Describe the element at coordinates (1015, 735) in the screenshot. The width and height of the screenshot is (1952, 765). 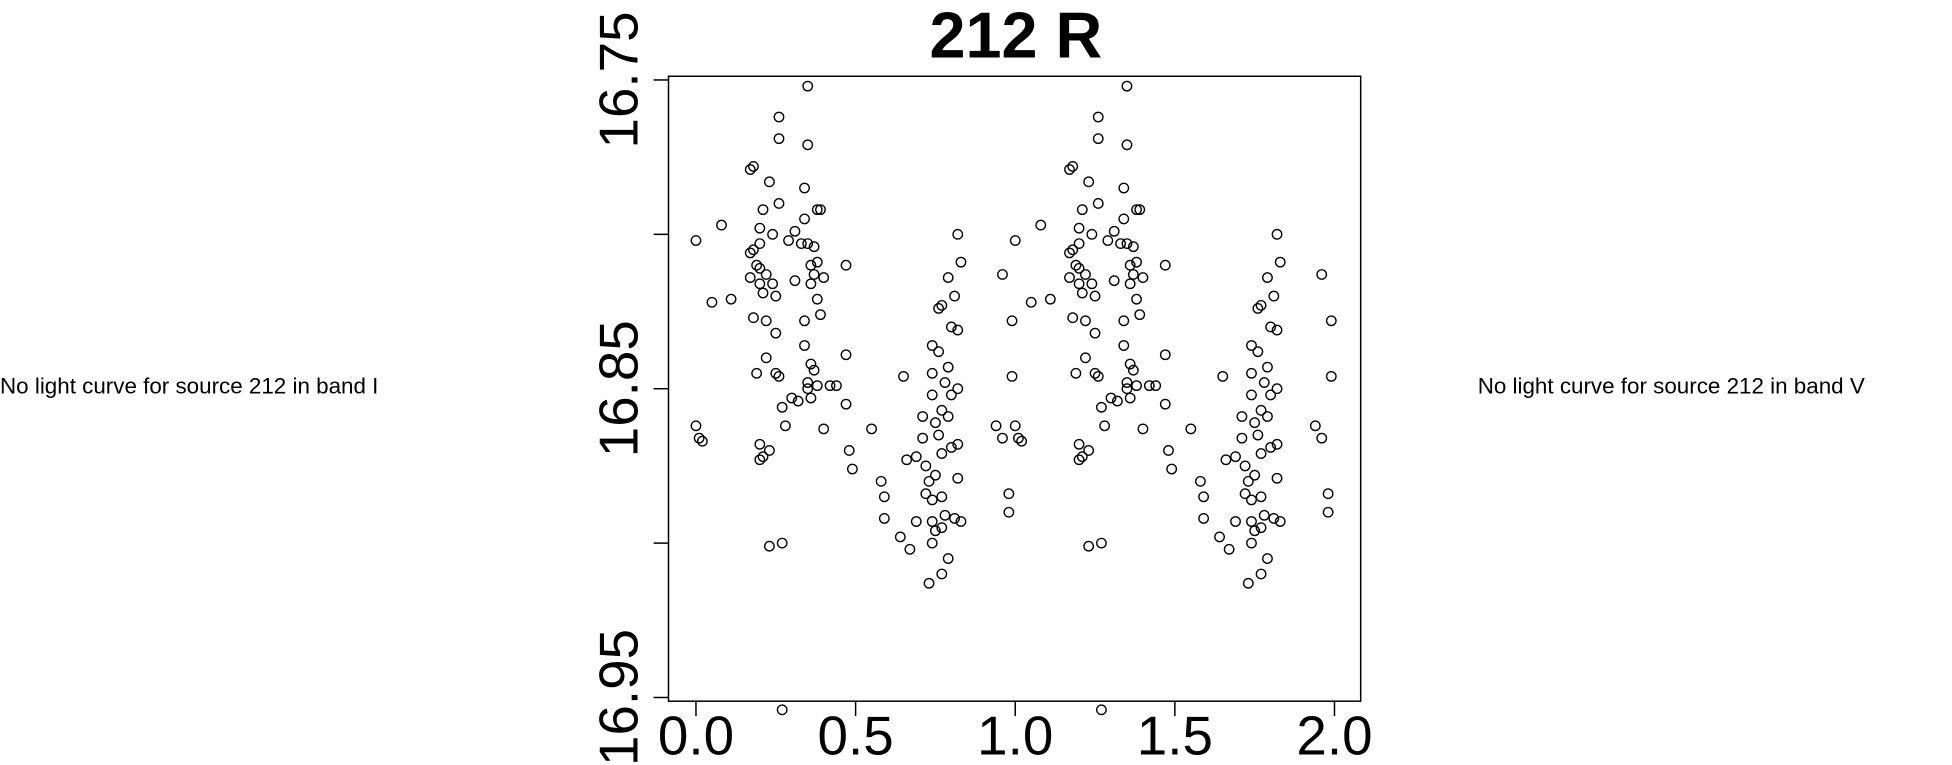
I see `x-tick-label: 1.0` at that location.